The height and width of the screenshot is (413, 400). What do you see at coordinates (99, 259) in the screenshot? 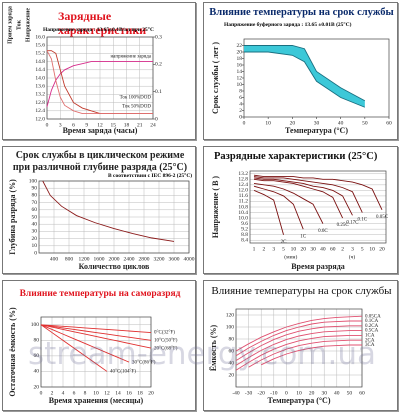
I see `x-tick-label: 1600` at bounding box center [99, 259].